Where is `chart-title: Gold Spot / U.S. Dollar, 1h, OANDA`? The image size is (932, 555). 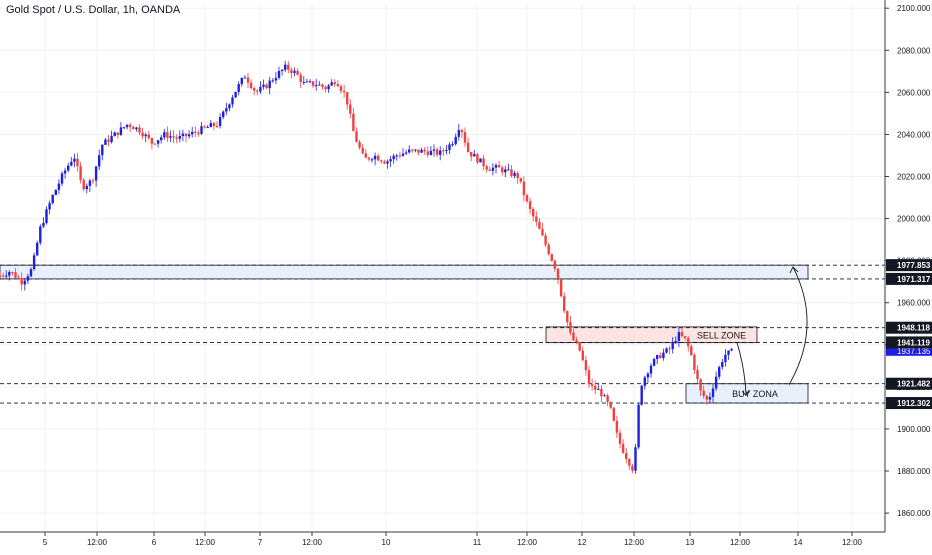 chart-title: Gold Spot / U.S. Dollar, 1h, OANDA is located at coordinates (93, 10).